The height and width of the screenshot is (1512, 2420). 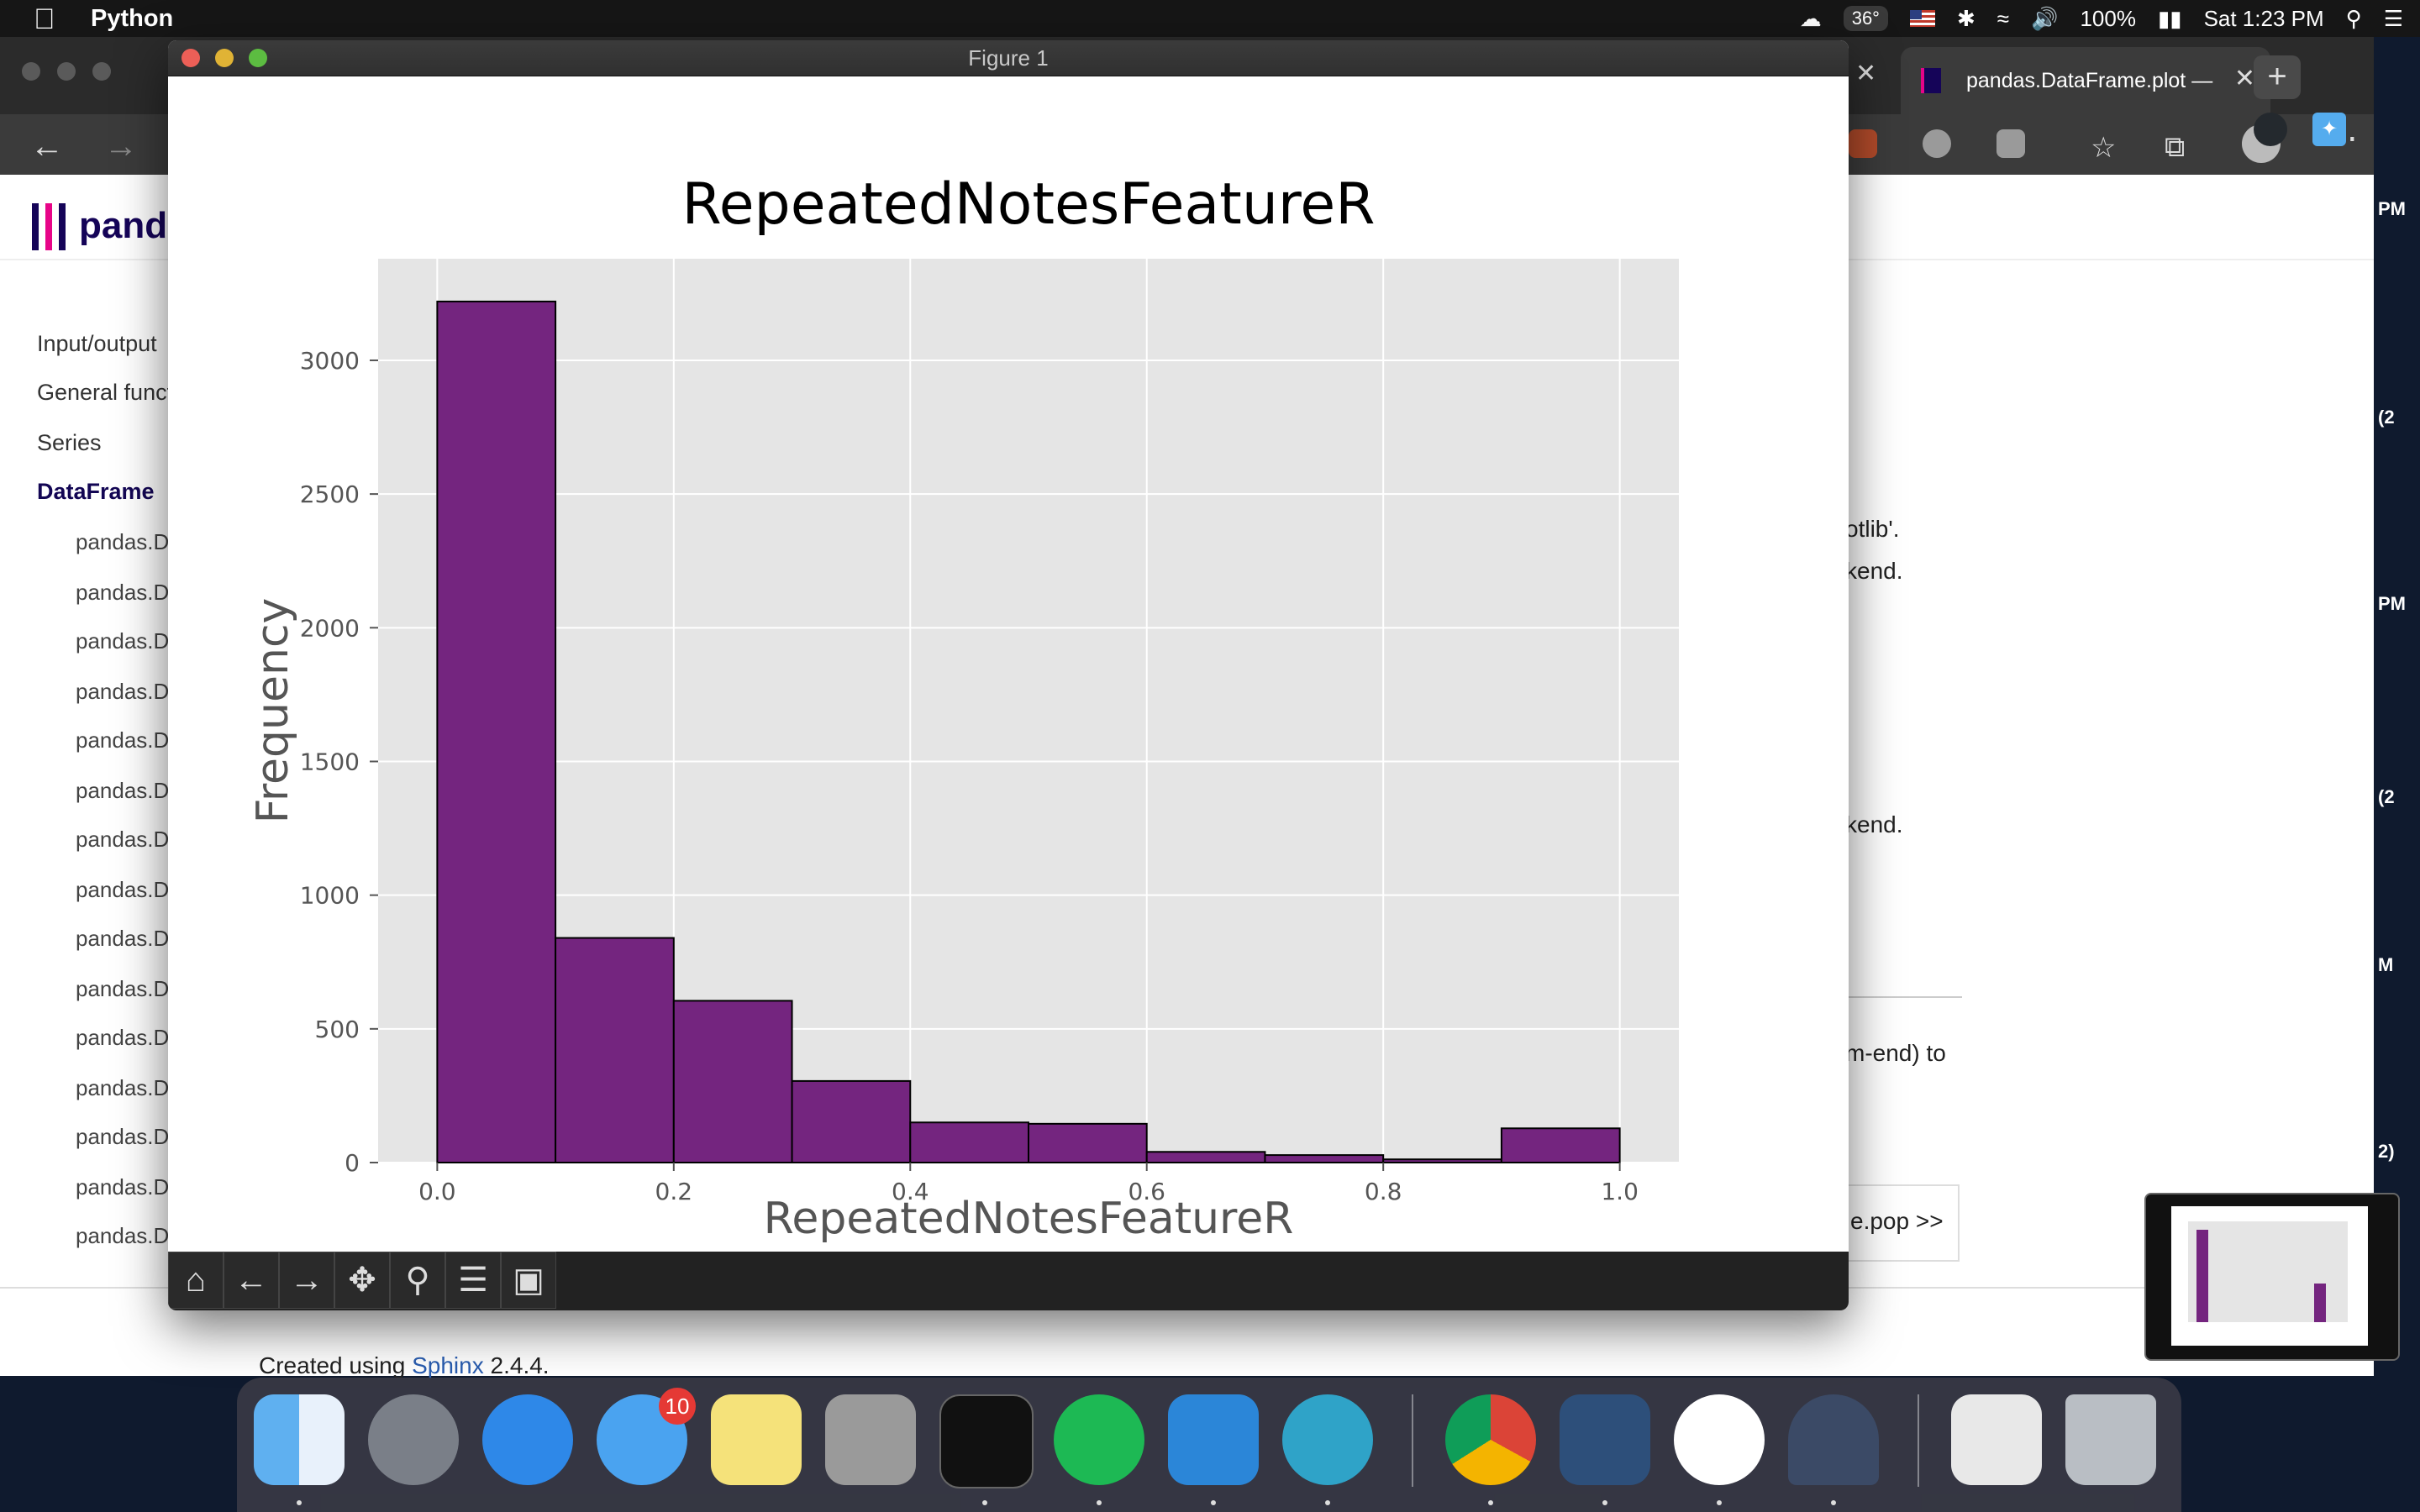 I want to click on python-launcher-icon, so click(x=1833, y=1439).